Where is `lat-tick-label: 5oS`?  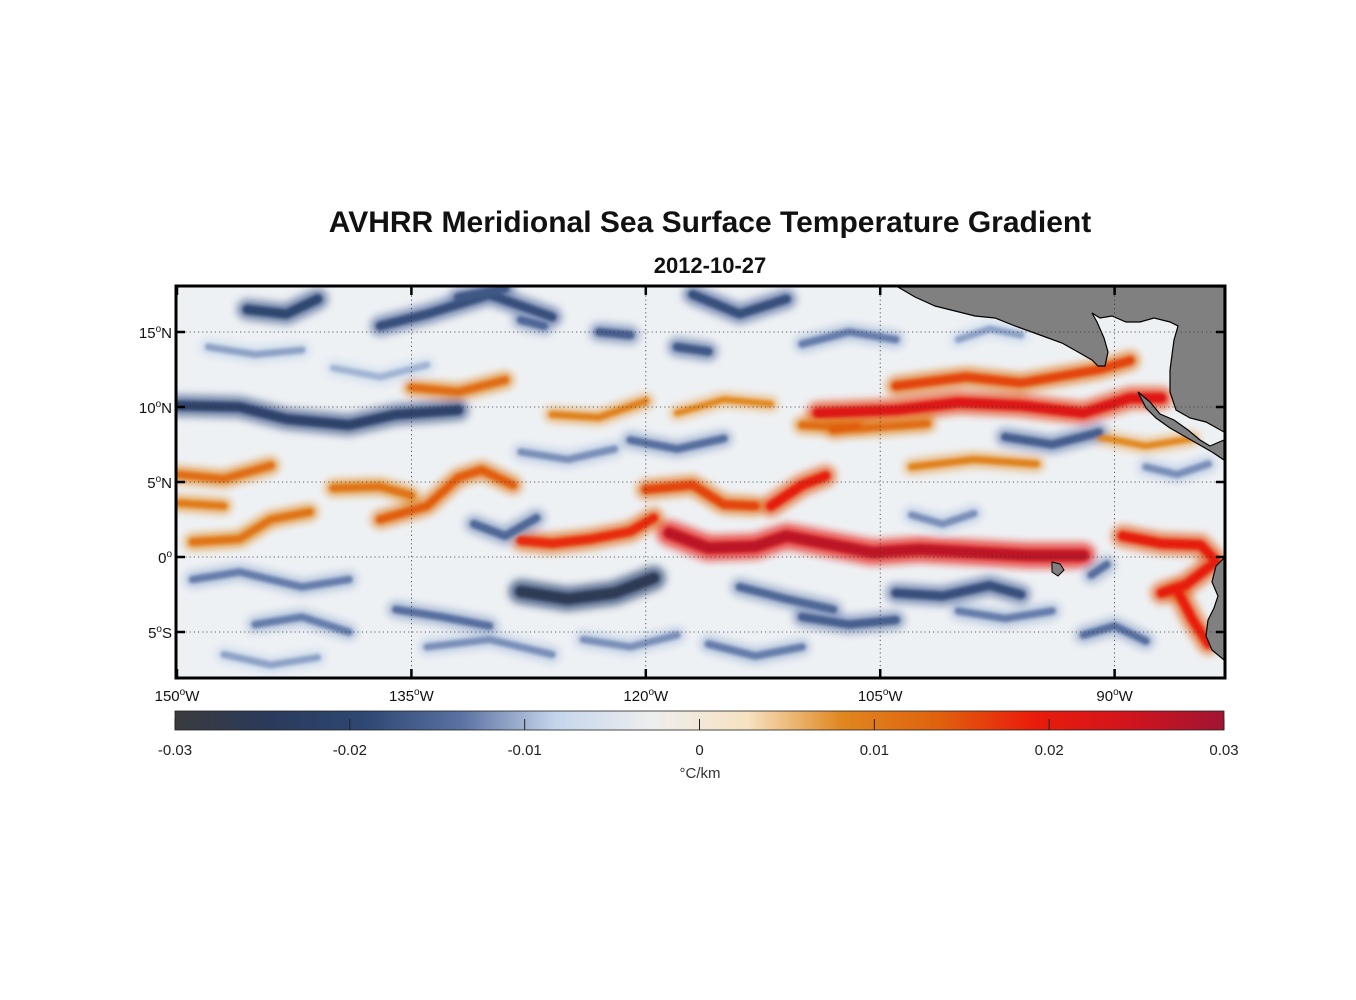 lat-tick-label: 5oS is located at coordinates (160, 633).